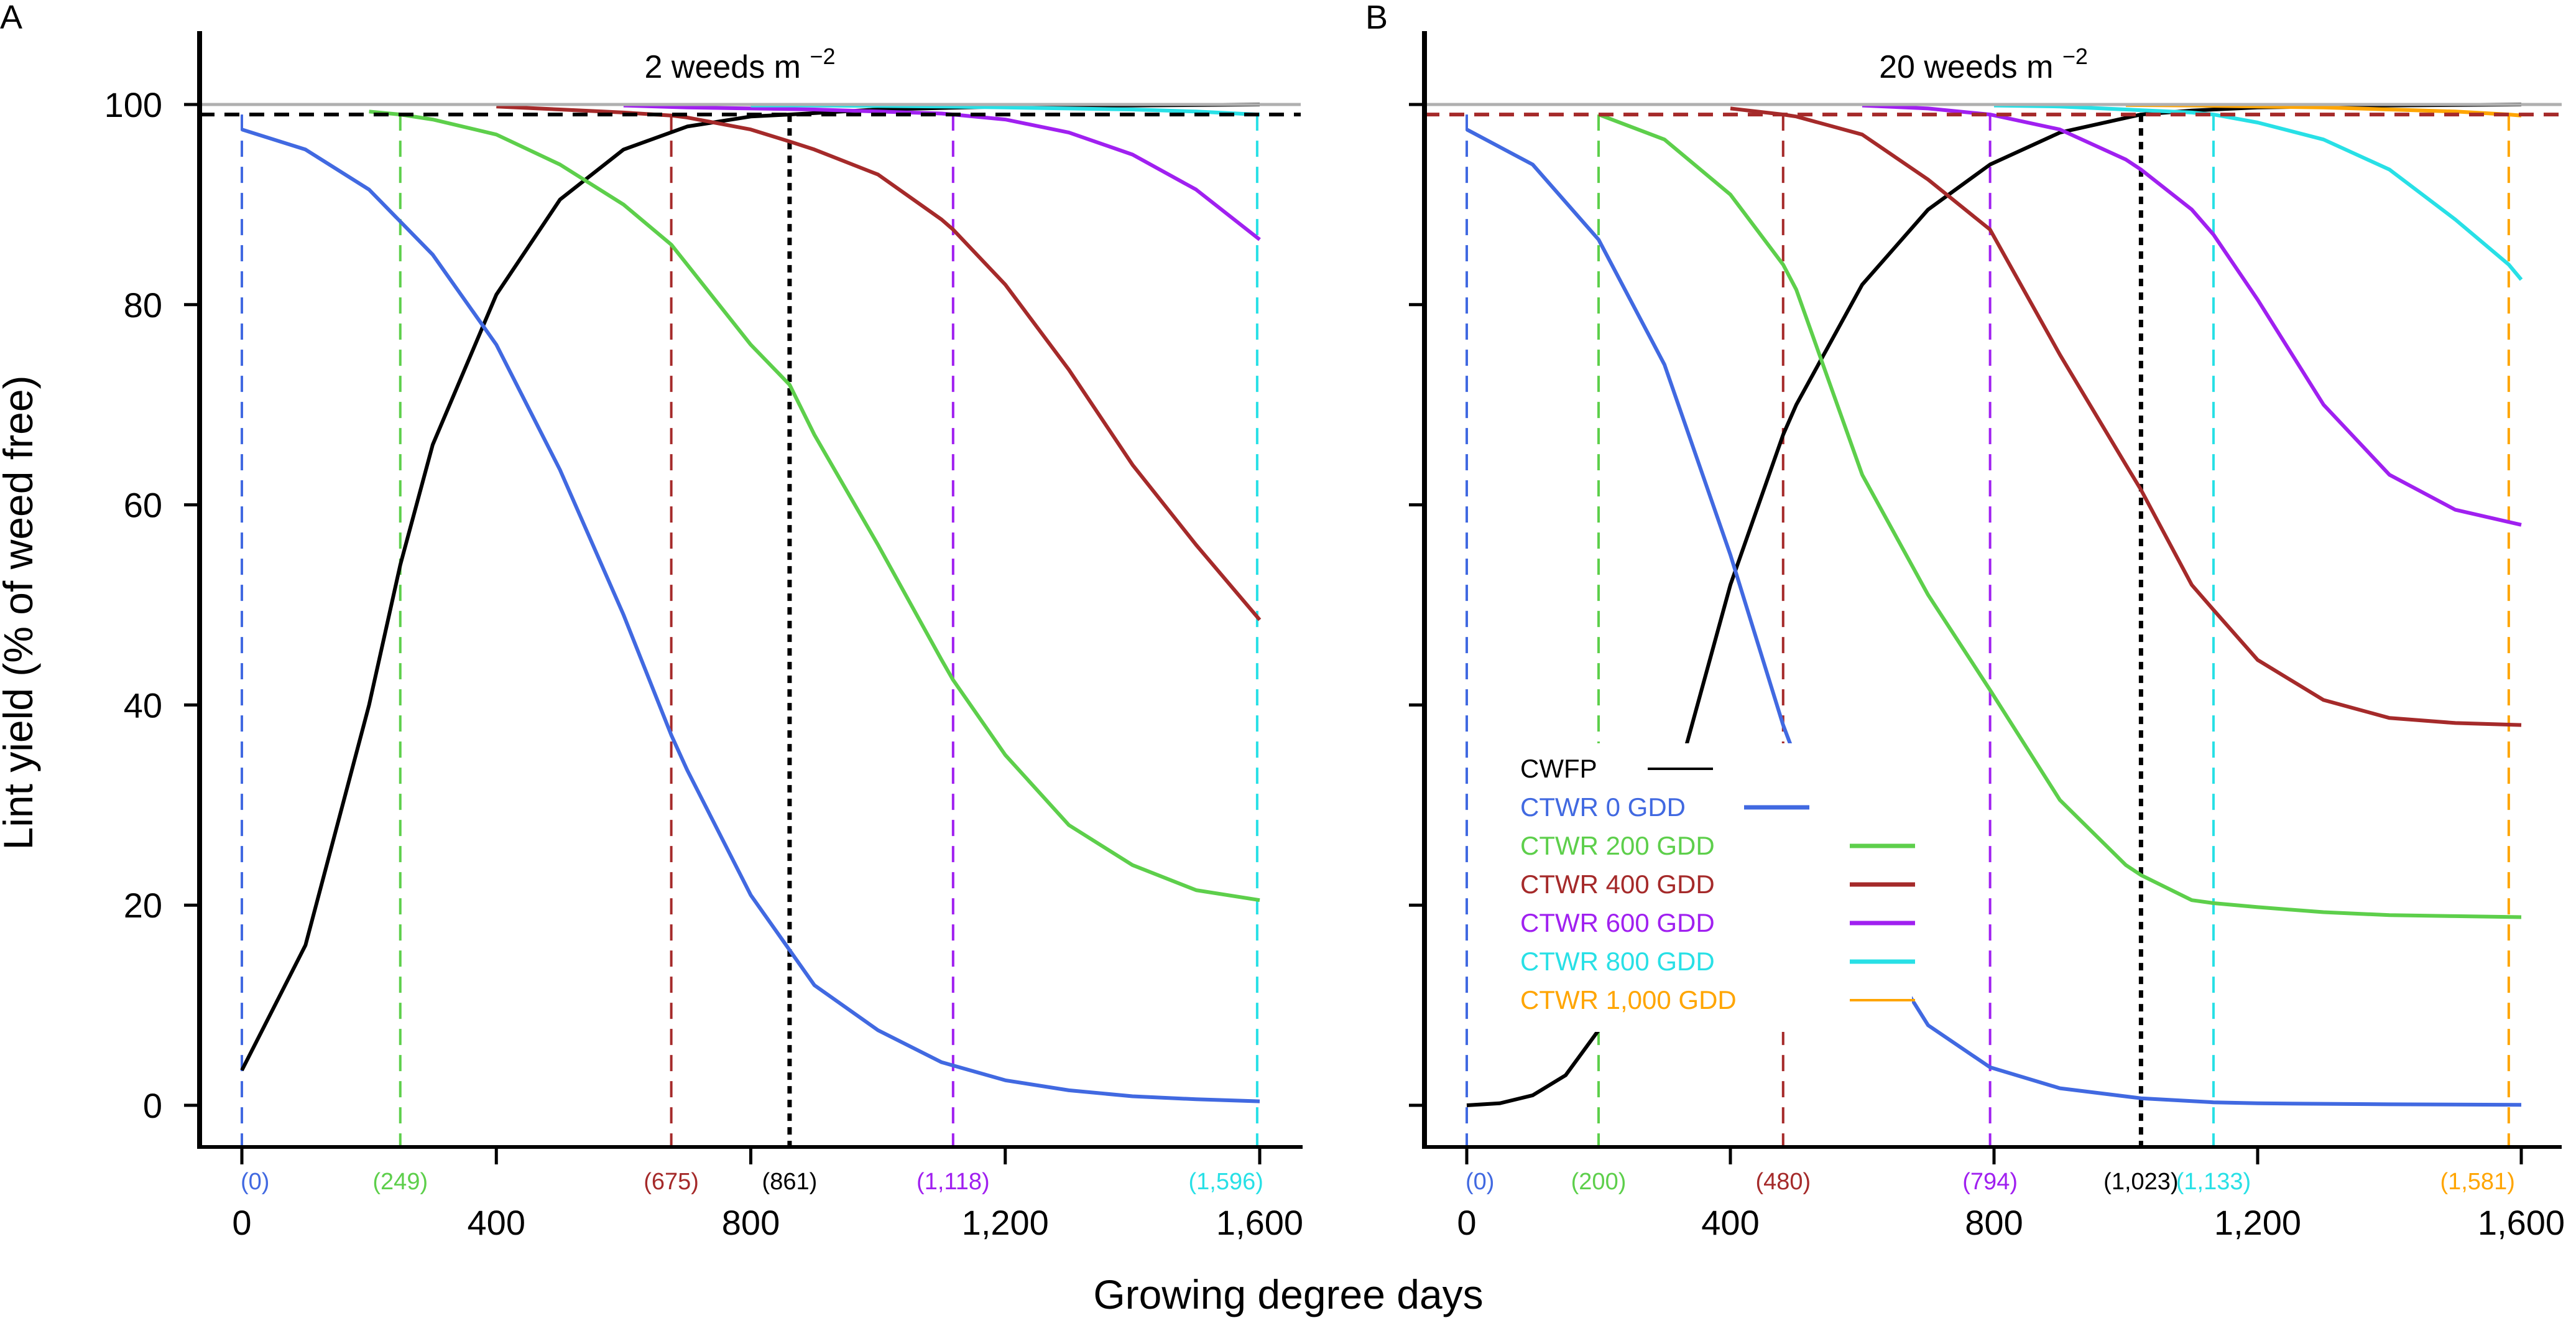 The height and width of the screenshot is (1323, 2576). What do you see at coordinates (740, 64) in the screenshot?
I see `panel-title: 2 weeds m −2` at bounding box center [740, 64].